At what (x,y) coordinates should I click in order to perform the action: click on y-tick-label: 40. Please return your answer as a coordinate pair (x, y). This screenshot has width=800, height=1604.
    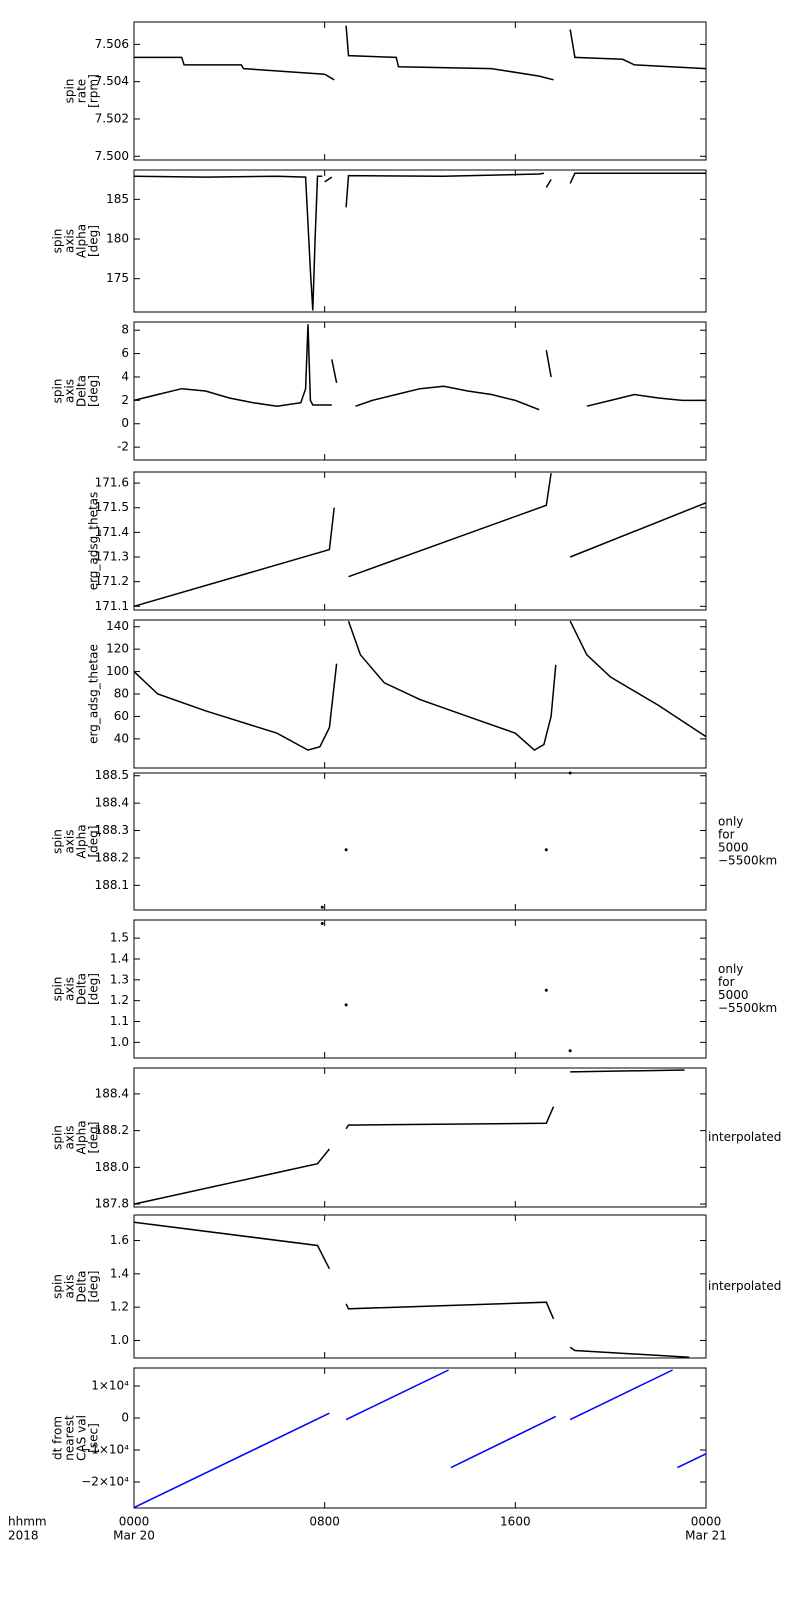
    Looking at the image, I should click on (121, 738).